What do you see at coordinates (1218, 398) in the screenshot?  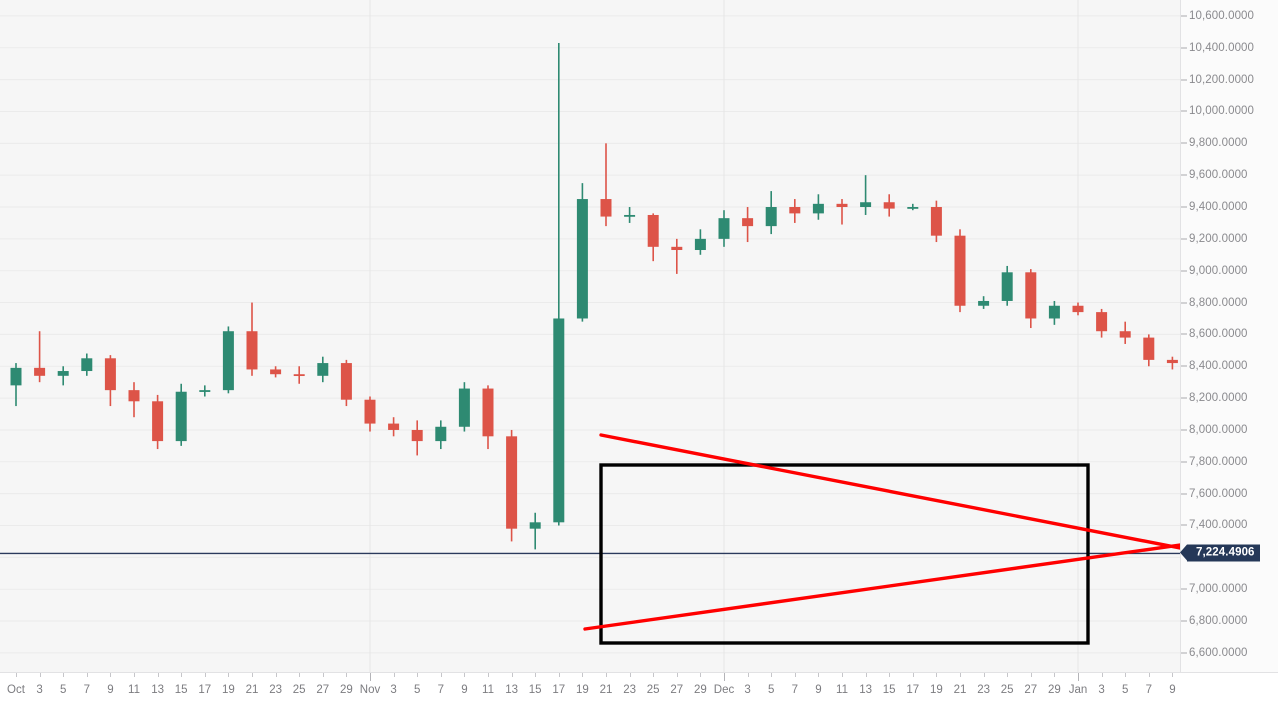 I see `price-tick-label: 8,200.0000` at bounding box center [1218, 398].